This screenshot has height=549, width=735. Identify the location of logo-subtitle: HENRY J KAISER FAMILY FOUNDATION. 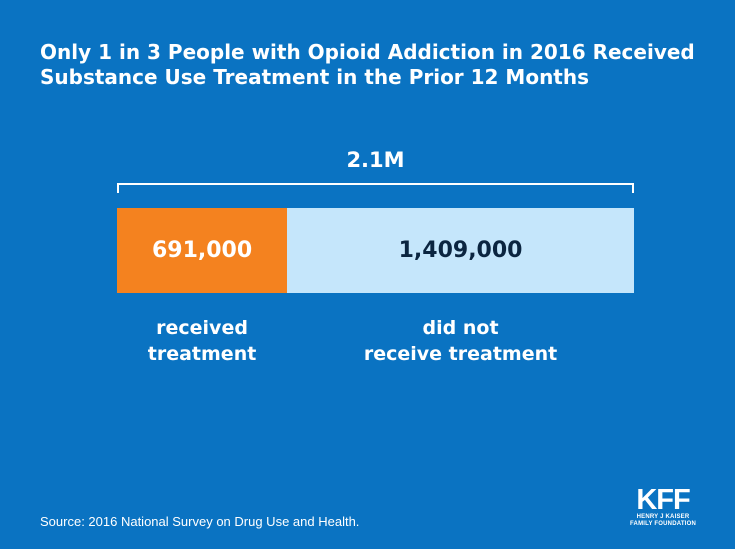
(663, 521).